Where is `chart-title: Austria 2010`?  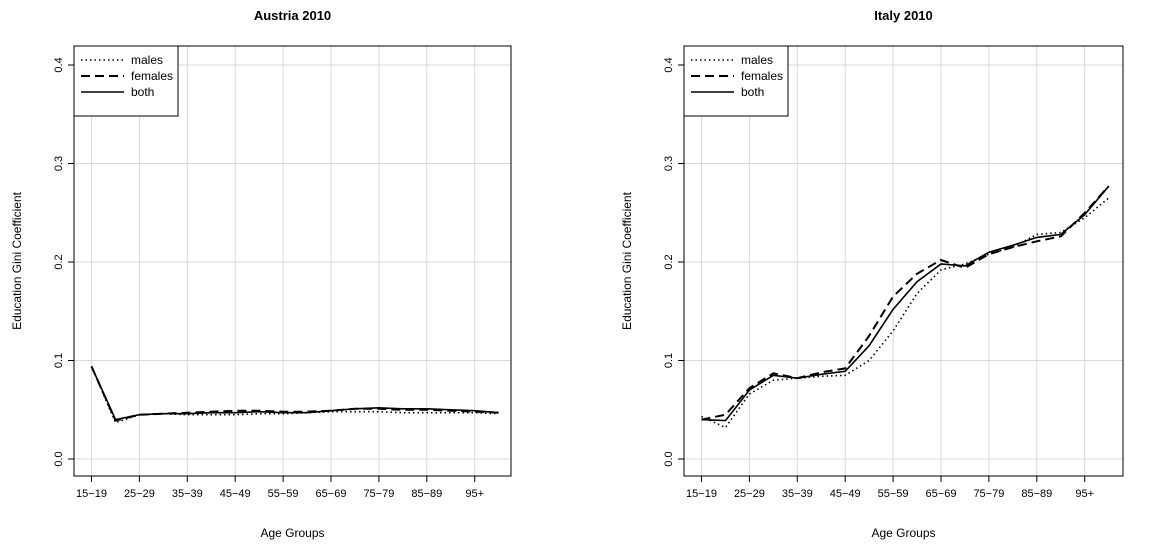
chart-title: Austria 2010 is located at coordinates (292, 15).